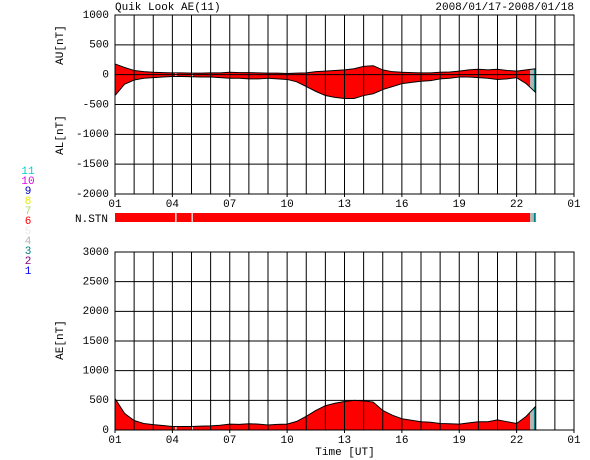 The width and height of the screenshot is (590, 460). I want to click on station-legend-entry: 4, so click(28, 242).